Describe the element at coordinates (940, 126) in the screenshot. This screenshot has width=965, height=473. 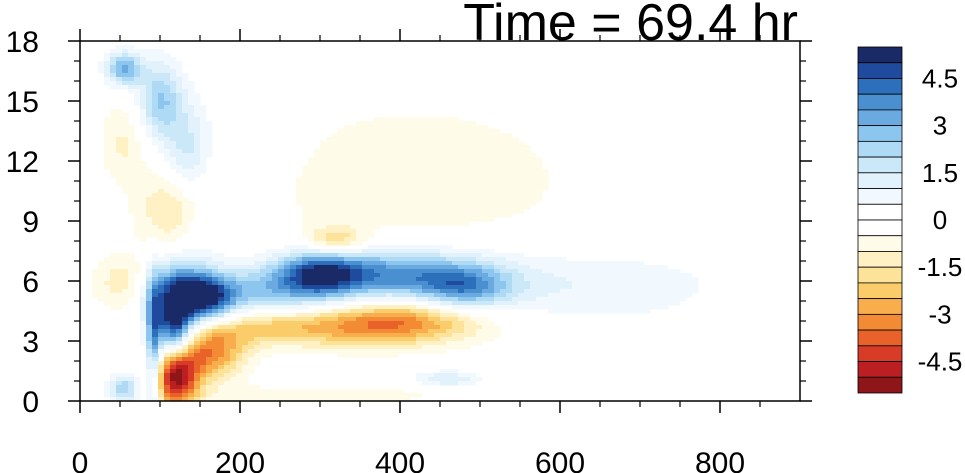
I see `colorbar-tick-label: 3` at that location.